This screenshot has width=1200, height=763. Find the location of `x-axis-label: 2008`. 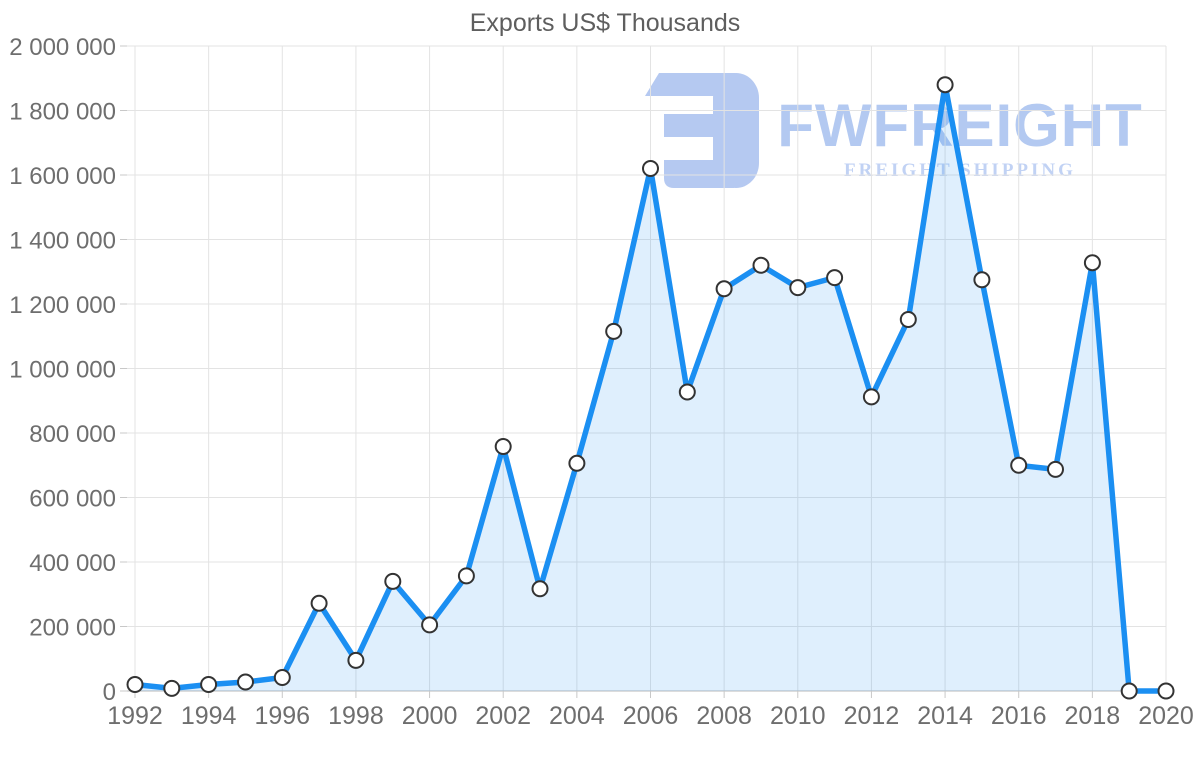

x-axis-label: 2008 is located at coordinates (724, 716).